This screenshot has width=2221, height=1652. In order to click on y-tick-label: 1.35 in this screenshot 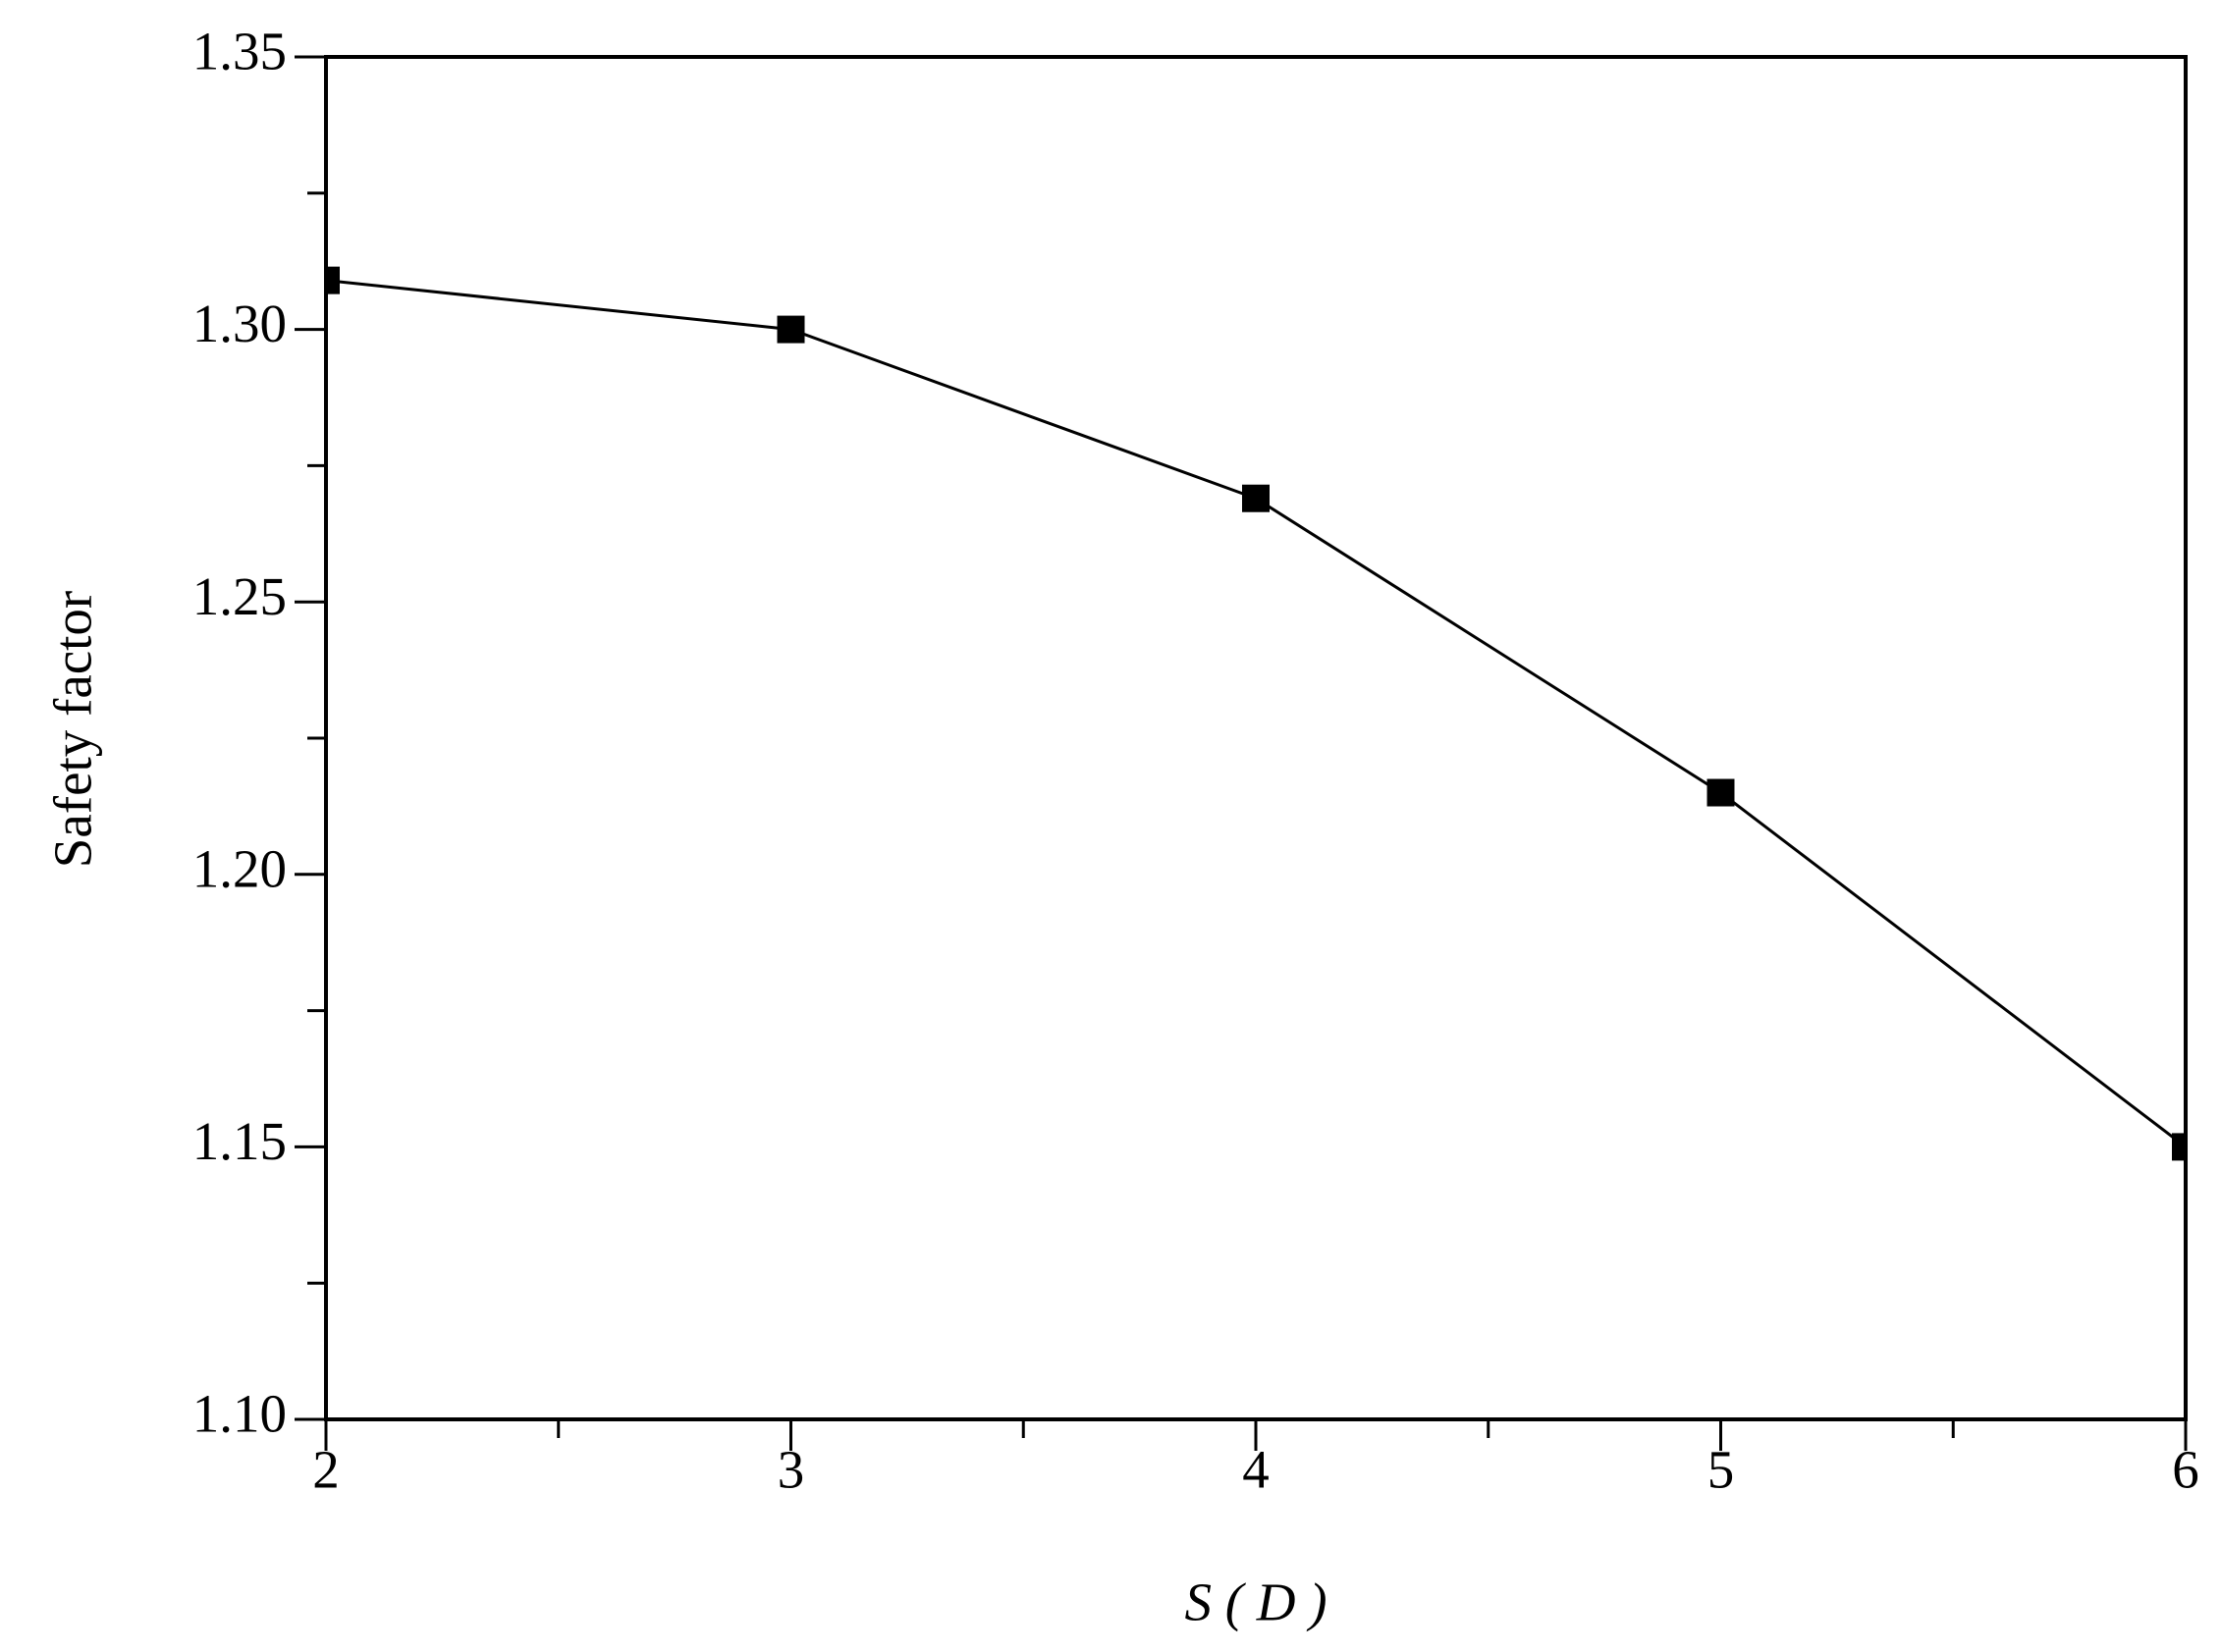, I will do `click(239, 51)`.